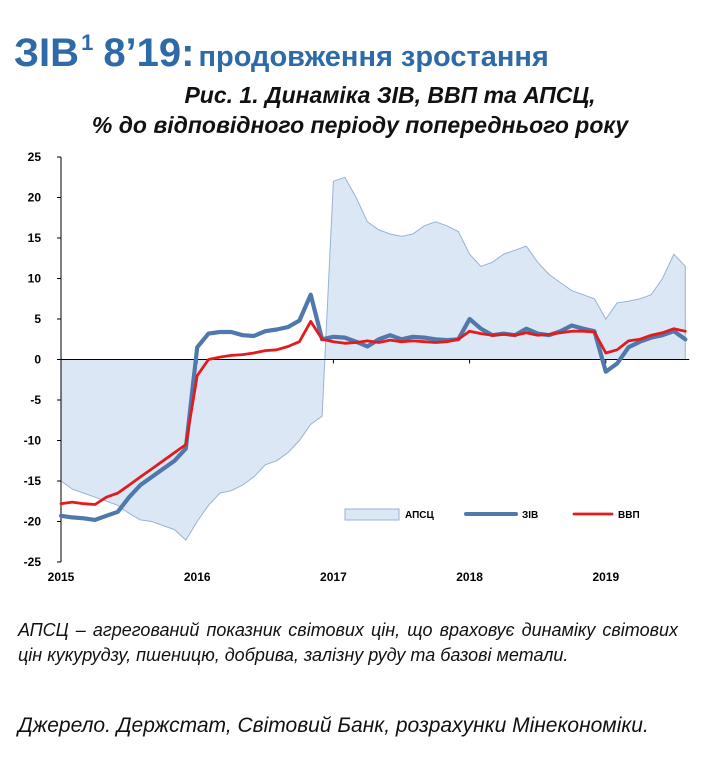  I want to click on legend-label: ЗІВ, so click(530, 515).